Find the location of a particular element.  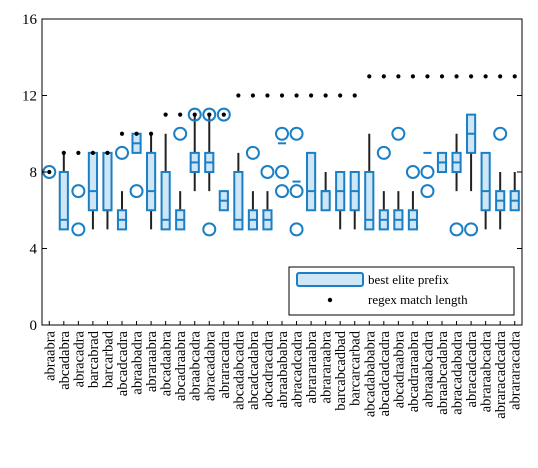

category-label: abcadcadra is located at coordinates (123, 363).